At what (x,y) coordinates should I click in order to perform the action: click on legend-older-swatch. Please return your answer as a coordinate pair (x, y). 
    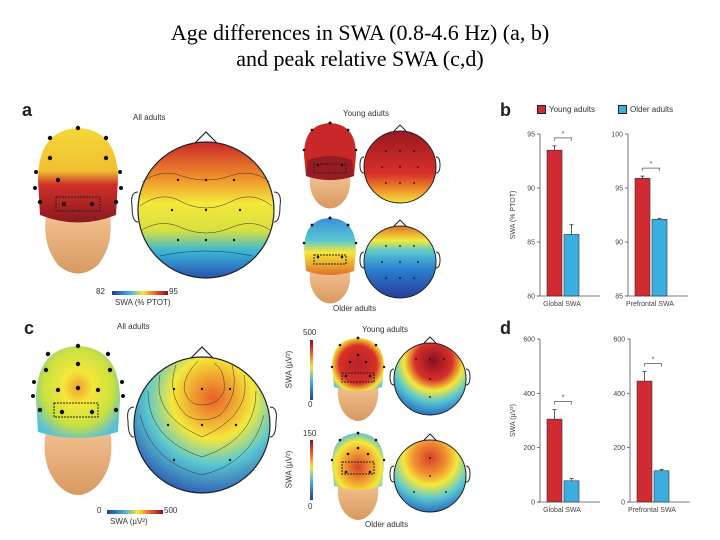
    Looking at the image, I should click on (622, 109).